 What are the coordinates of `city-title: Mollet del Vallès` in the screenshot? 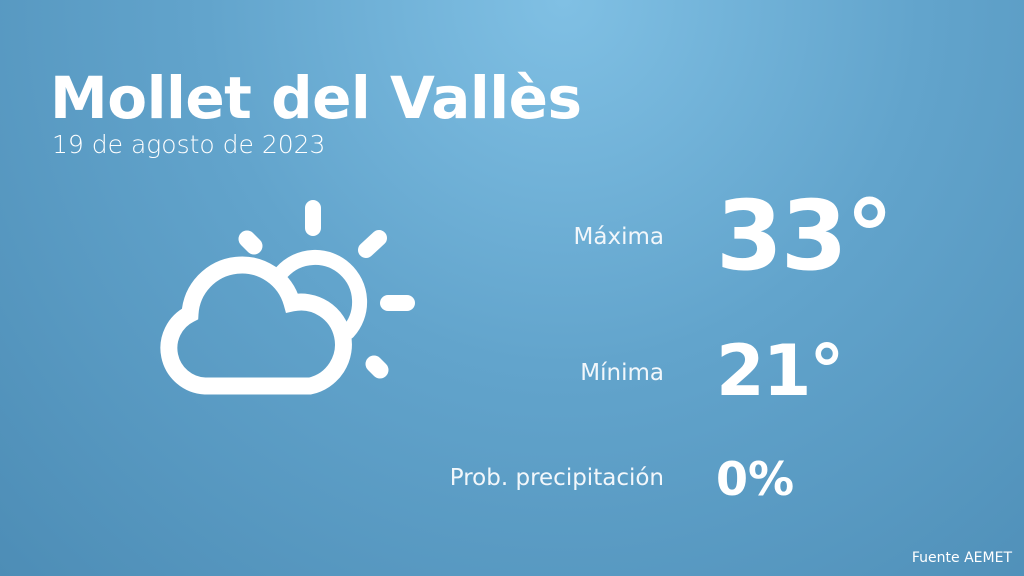 It's located at (316, 98).